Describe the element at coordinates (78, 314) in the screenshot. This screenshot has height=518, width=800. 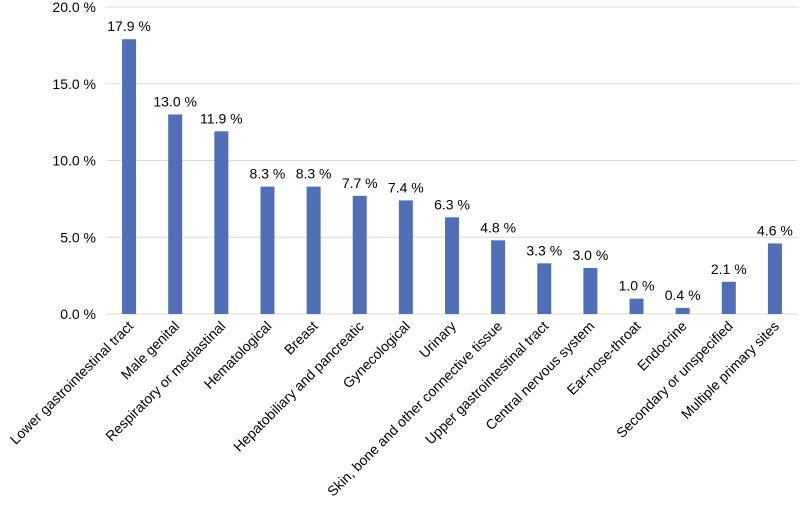
I see `y-tick-label: 0.0 %` at that location.